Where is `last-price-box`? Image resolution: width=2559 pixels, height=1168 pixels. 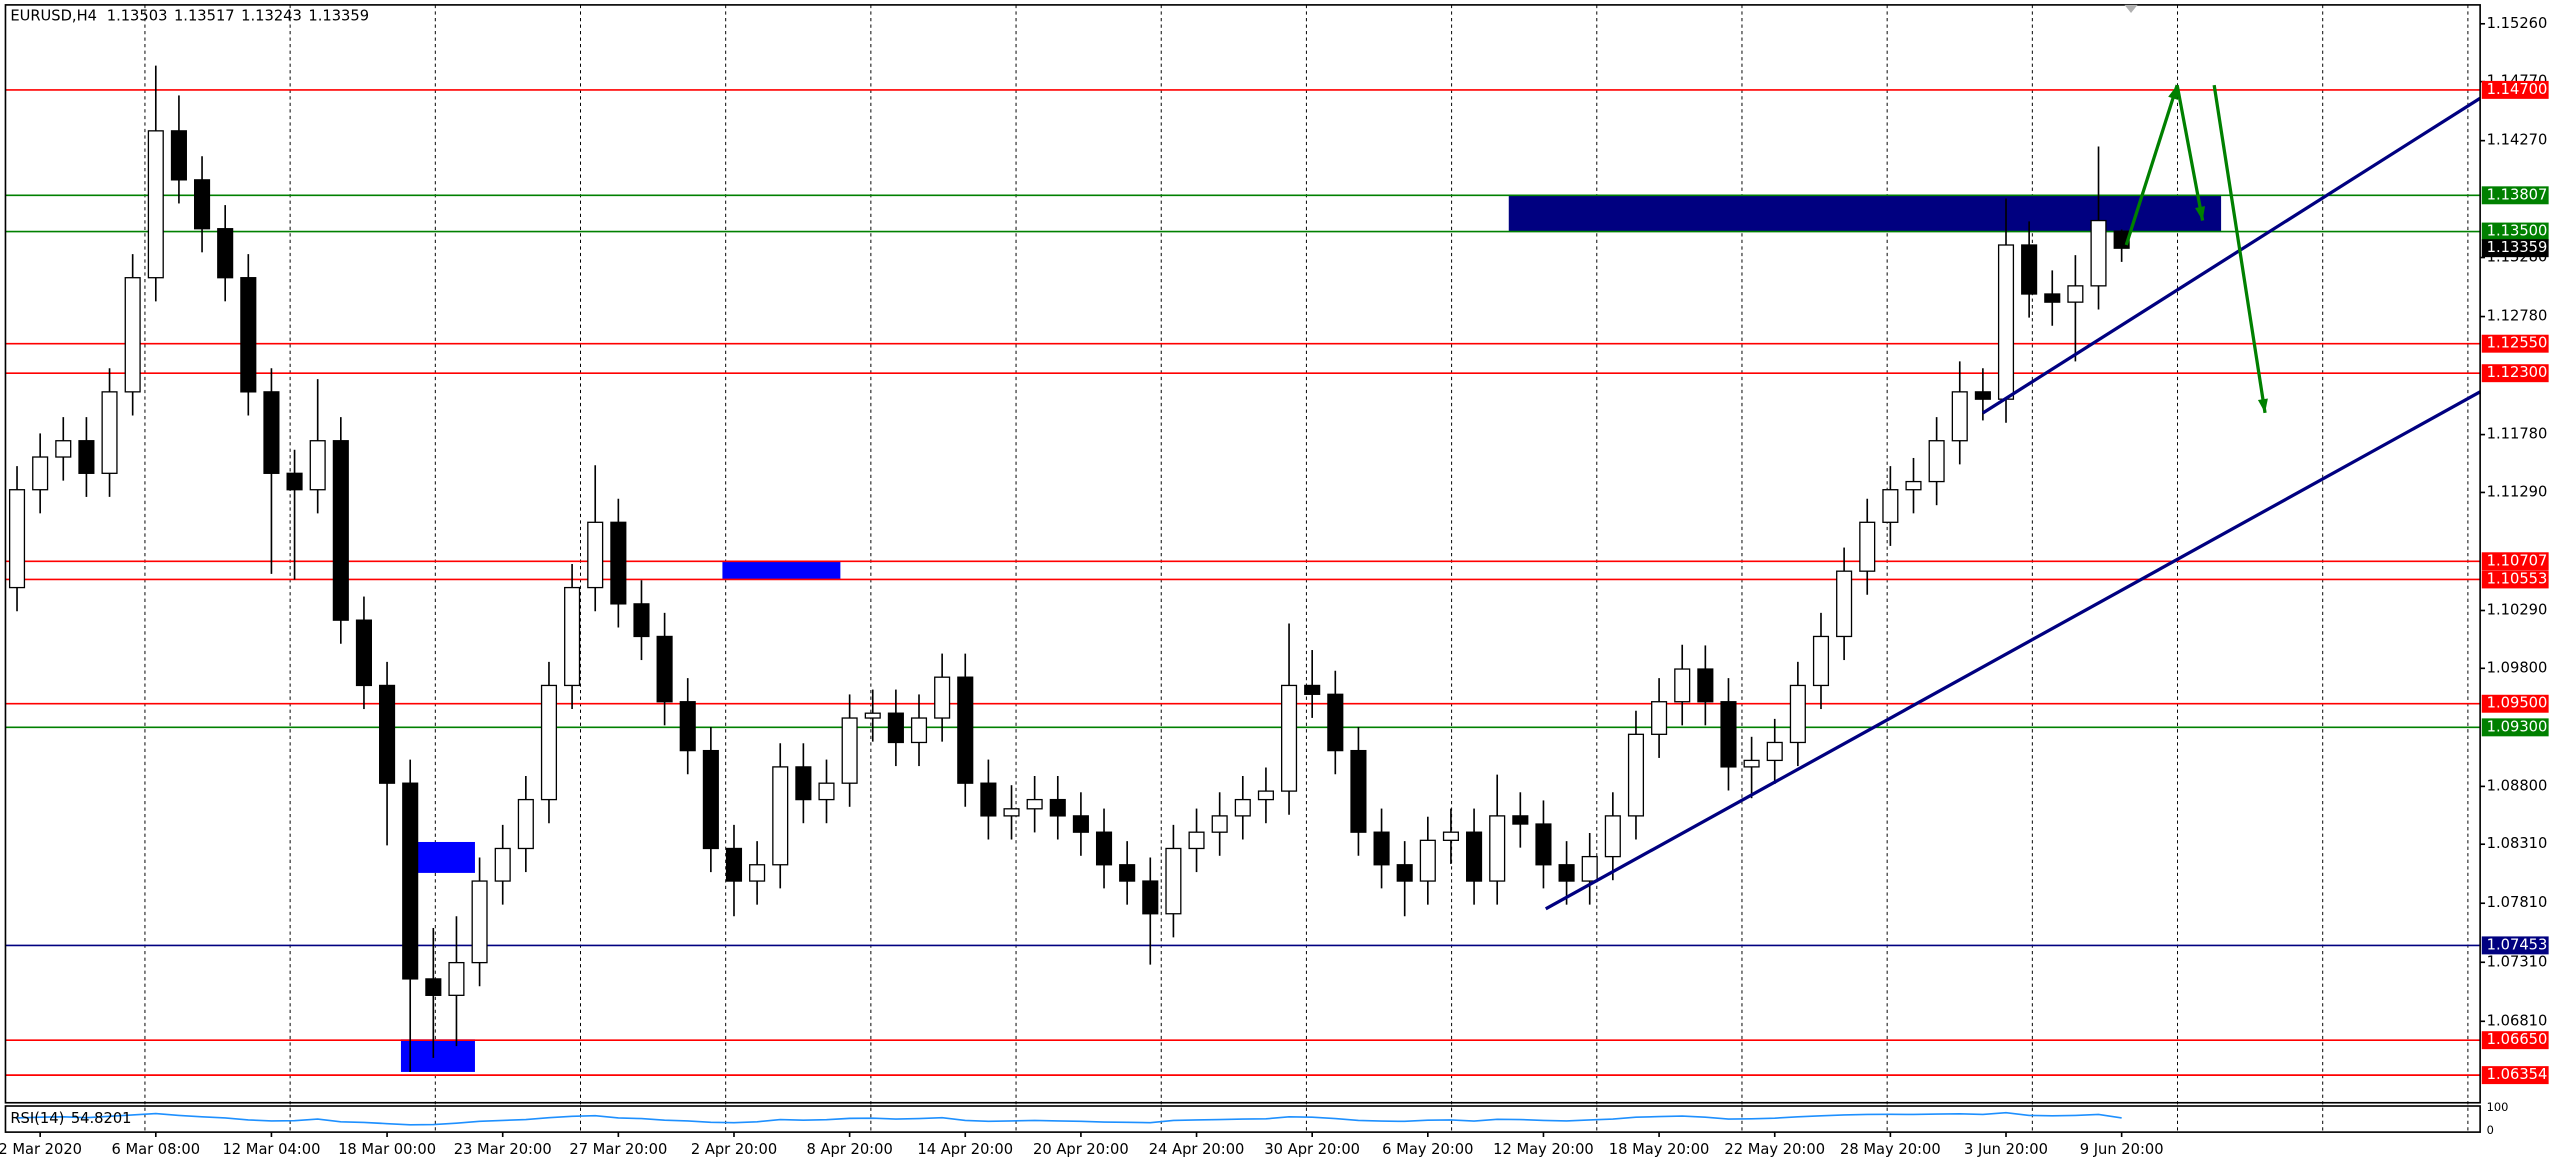 last-price-box is located at coordinates (2515, 248).